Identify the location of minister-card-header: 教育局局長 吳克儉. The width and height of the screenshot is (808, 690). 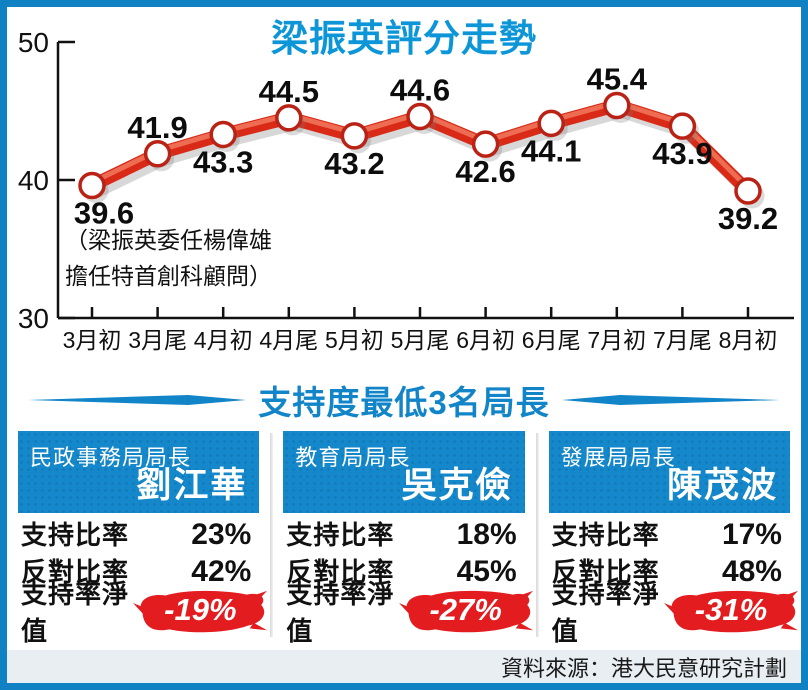
(404, 472).